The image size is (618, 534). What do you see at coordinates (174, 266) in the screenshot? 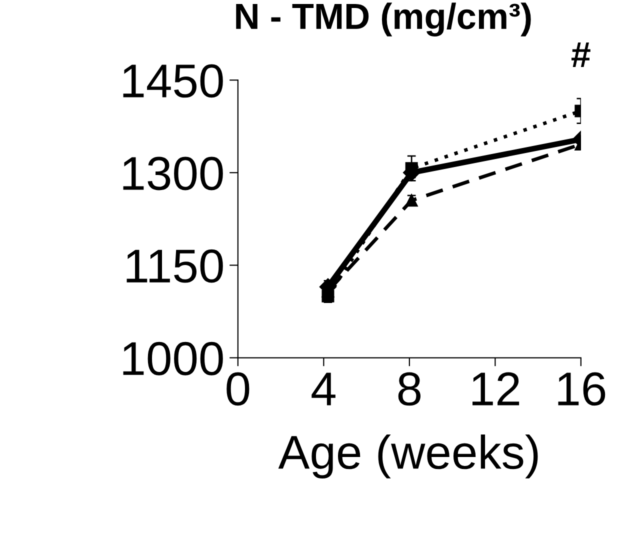
I see `y-tick-label: 1150` at bounding box center [174, 266].